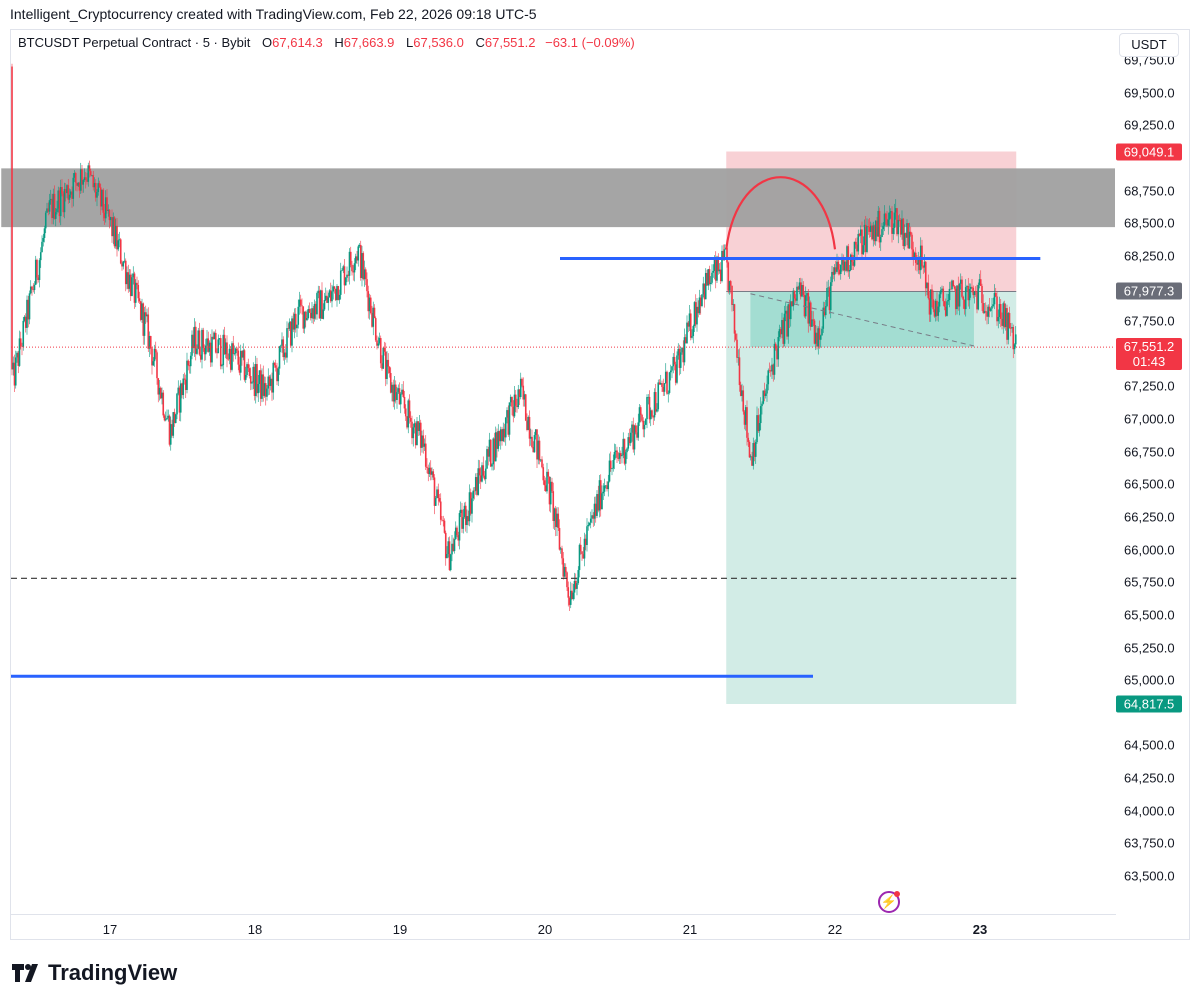  Describe the element at coordinates (510, 42) in the screenshot. I see `close-value: 67,551.2` at that location.